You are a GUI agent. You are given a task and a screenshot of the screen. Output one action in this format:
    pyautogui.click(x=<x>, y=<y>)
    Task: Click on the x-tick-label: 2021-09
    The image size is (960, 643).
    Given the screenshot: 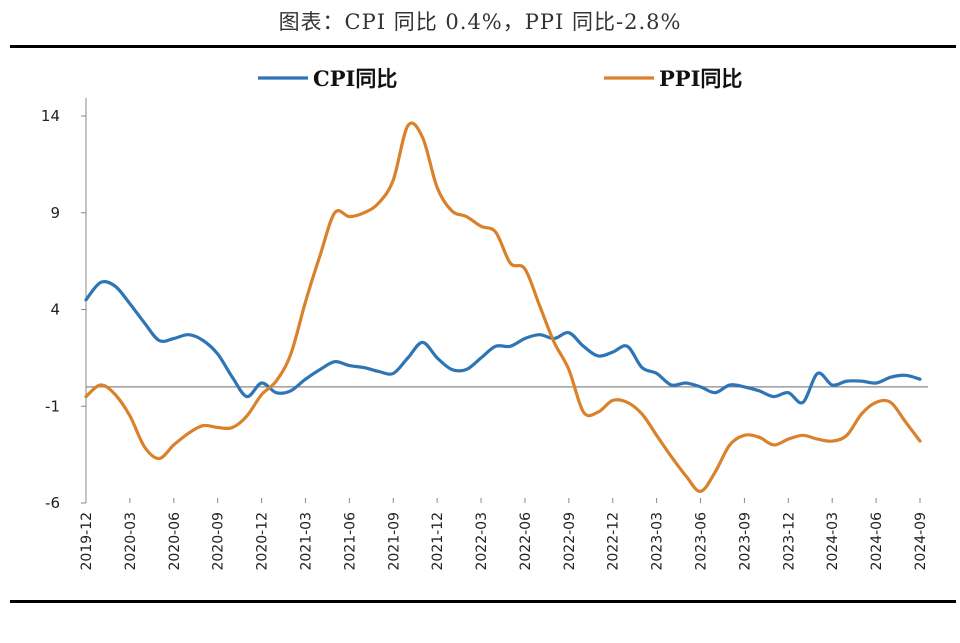 What is the action you would take?
    pyautogui.click(x=394, y=541)
    